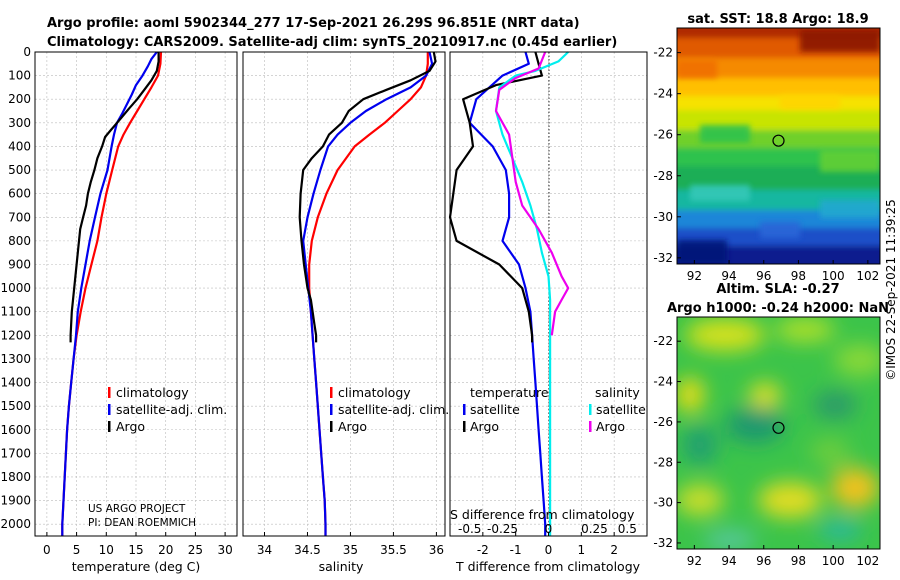  I want to click on sst-title: sat. SST: 18.8 Argo: 18.9, so click(777, 19).